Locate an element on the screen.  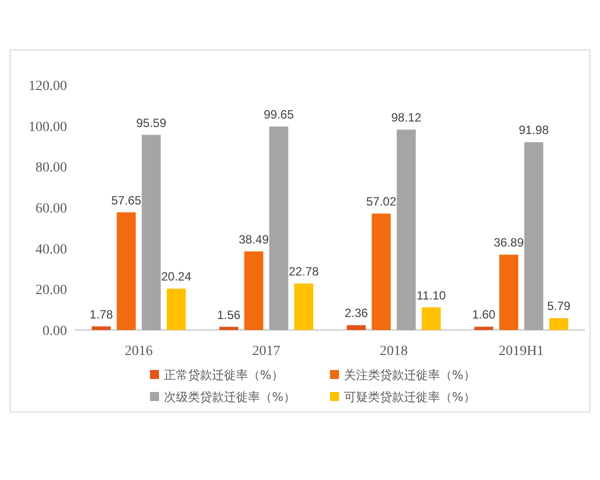
legend-label: 正常贷款迁徙率（%） is located at coordinates (224, 375).